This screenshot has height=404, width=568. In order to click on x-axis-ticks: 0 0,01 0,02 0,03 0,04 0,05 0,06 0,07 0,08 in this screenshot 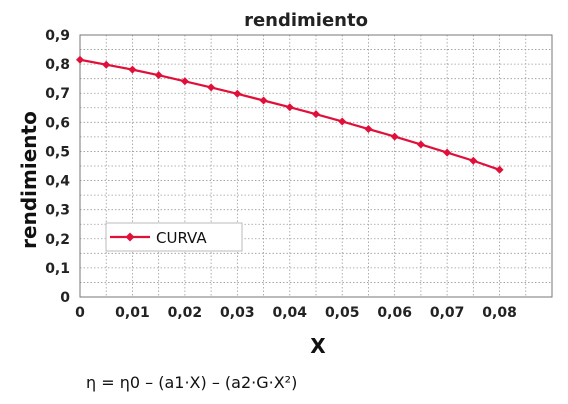, I will do `click(296, 313)`.